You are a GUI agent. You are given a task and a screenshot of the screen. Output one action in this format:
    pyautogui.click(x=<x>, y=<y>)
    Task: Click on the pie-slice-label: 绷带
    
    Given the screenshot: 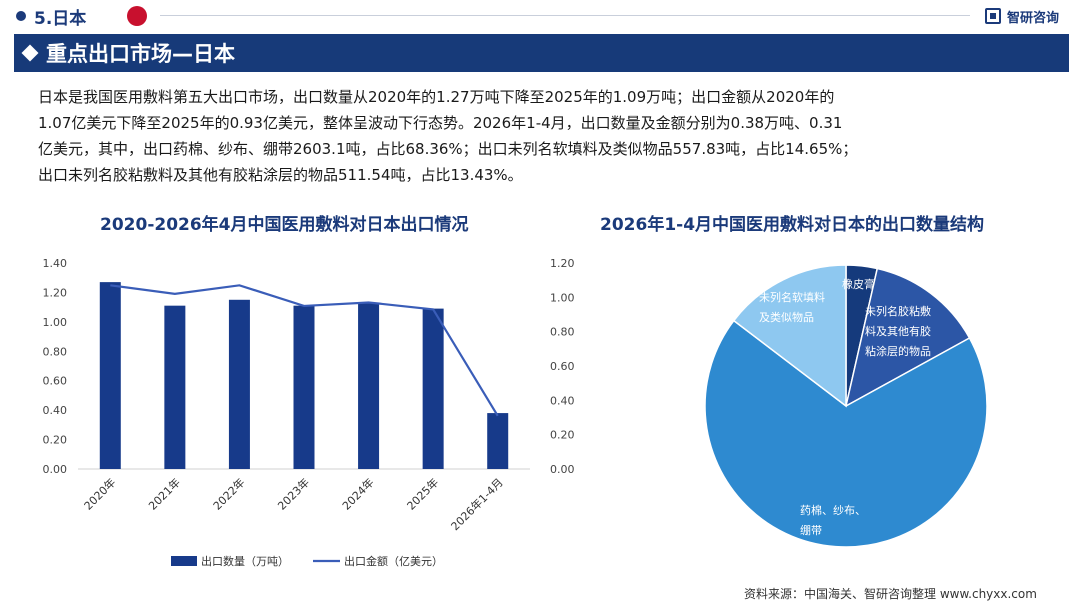 What is the action you would take?
    pyautogui.click(x=811, y=530)
    